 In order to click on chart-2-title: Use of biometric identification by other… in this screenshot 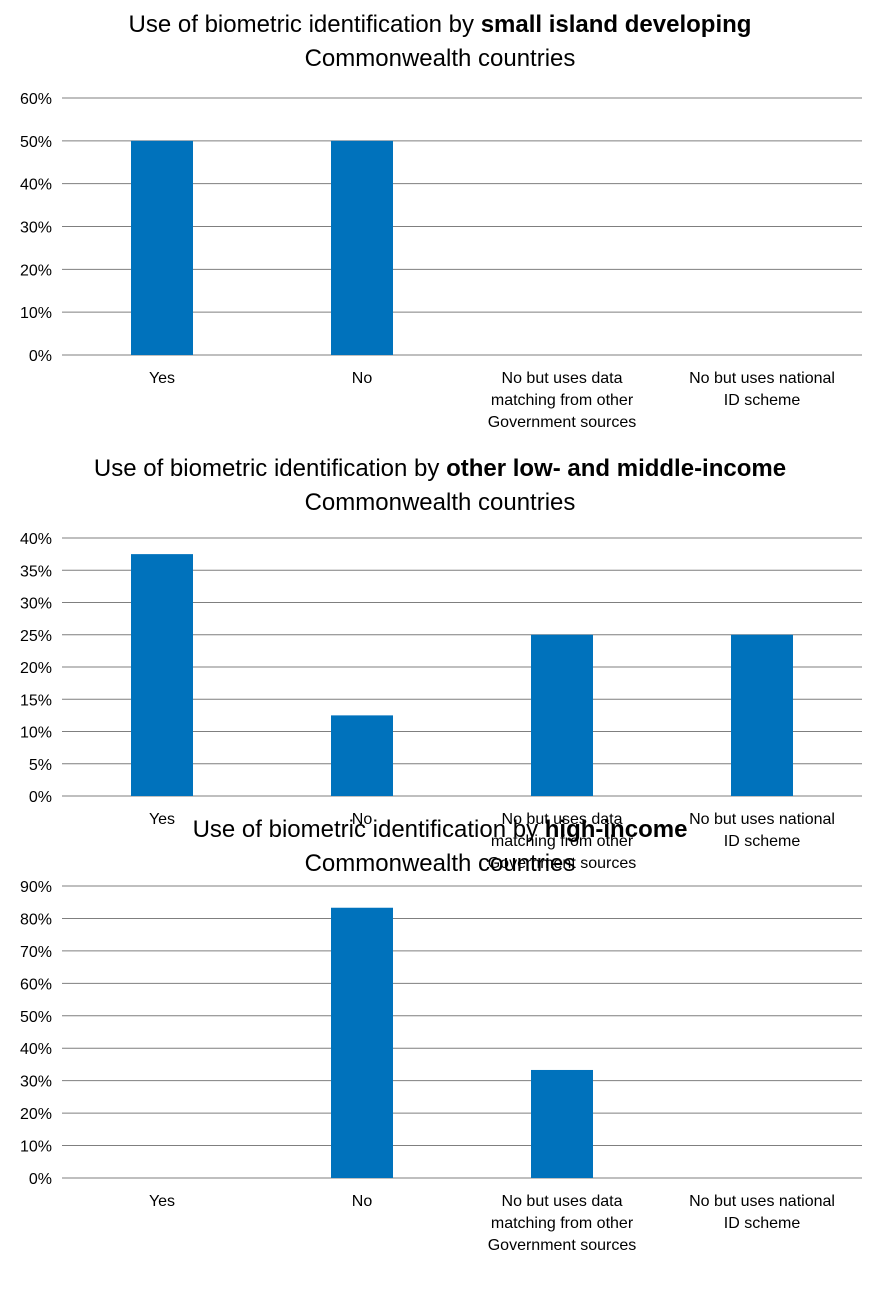, I will do `click(440, 486)`.